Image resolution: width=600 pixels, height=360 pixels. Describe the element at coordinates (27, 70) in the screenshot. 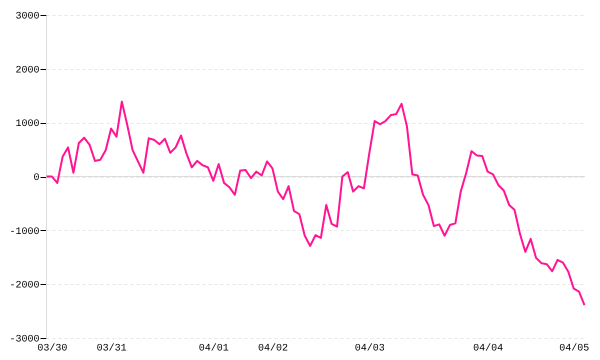

I see `y-tick-label: 2000` at that location.